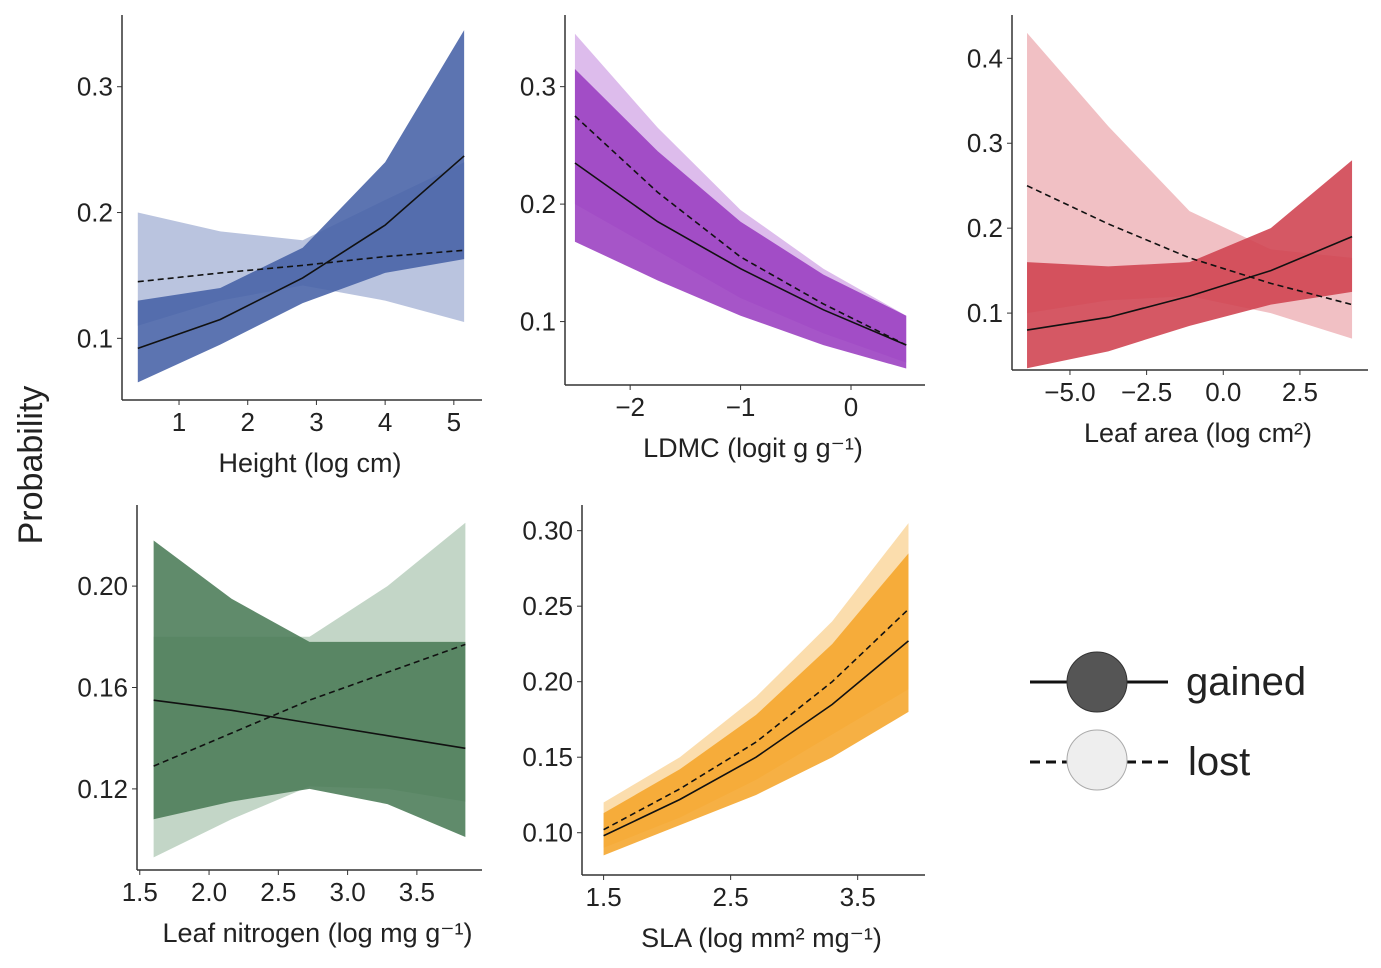 This screenshot has width=1381, height=968. Describe the element at coordinates (454, 422) in the screenshot. I see `x-tick-label: 5` at that location.